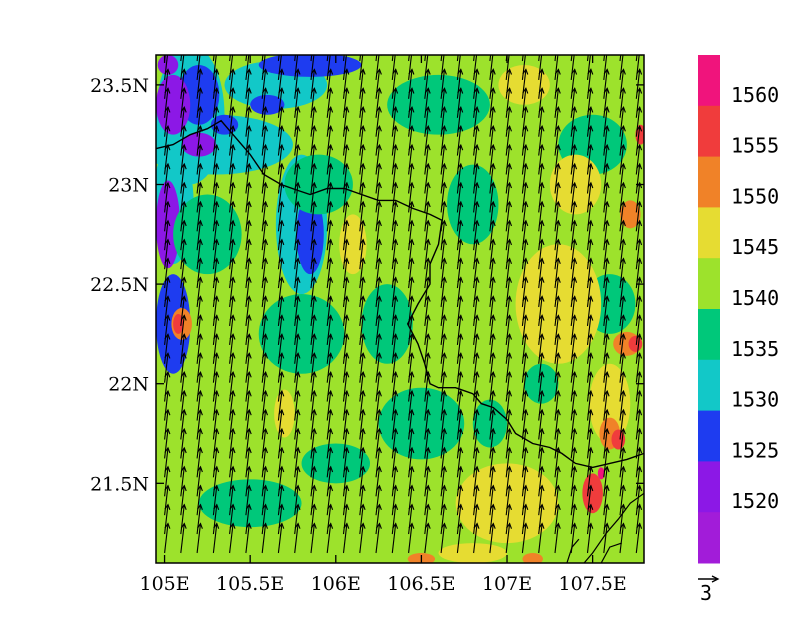 The height and width of the screenshot is (618, 800). I want to click on reference-vector: 3, so click(709, 590).